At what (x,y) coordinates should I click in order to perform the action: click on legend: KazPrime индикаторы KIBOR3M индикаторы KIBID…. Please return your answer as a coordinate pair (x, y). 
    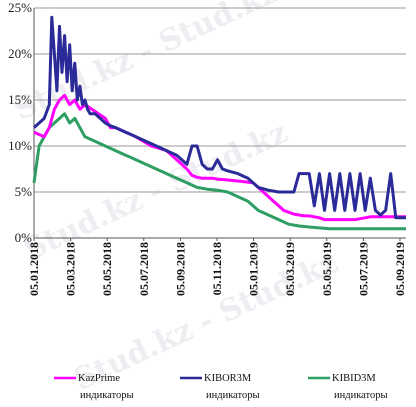
    Looking at the image, I should click on (221, 387).